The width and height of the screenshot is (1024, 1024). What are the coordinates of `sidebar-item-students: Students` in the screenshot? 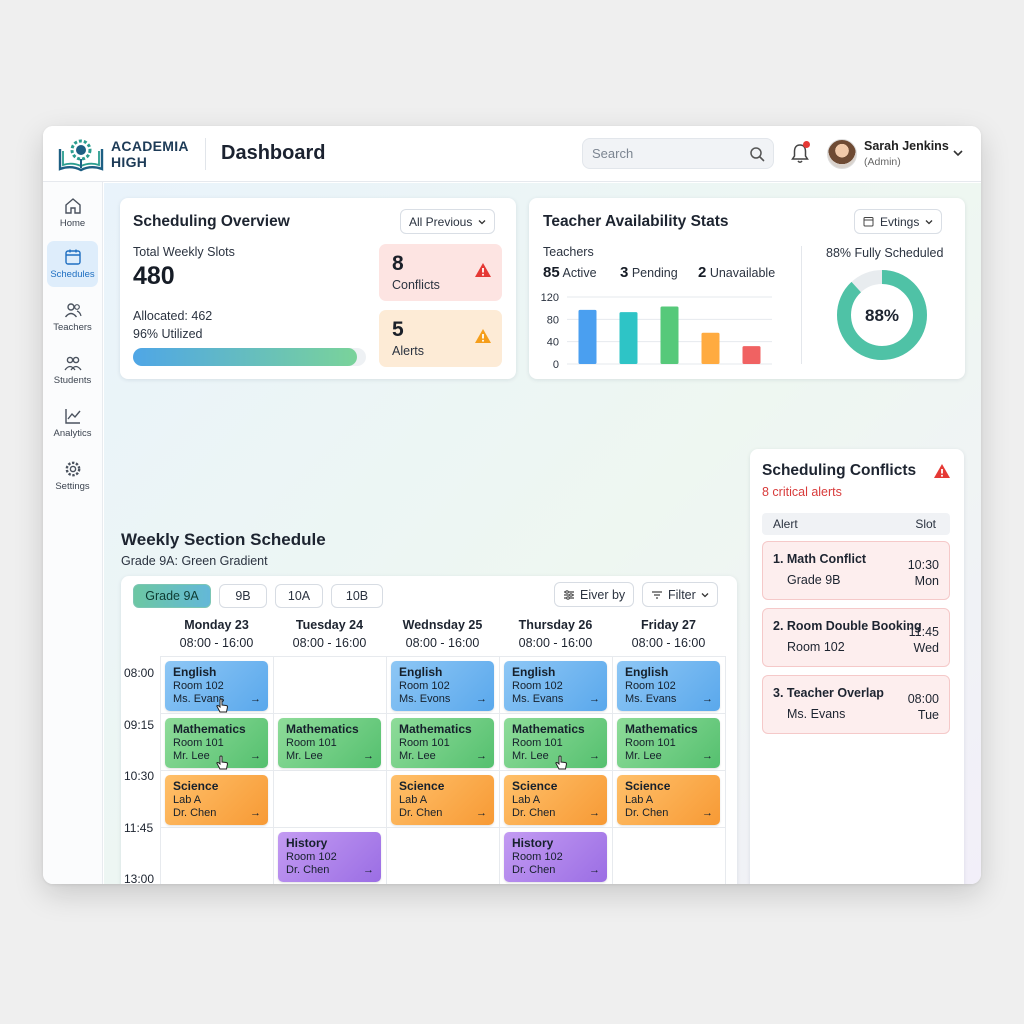 It's located at (72, 370).